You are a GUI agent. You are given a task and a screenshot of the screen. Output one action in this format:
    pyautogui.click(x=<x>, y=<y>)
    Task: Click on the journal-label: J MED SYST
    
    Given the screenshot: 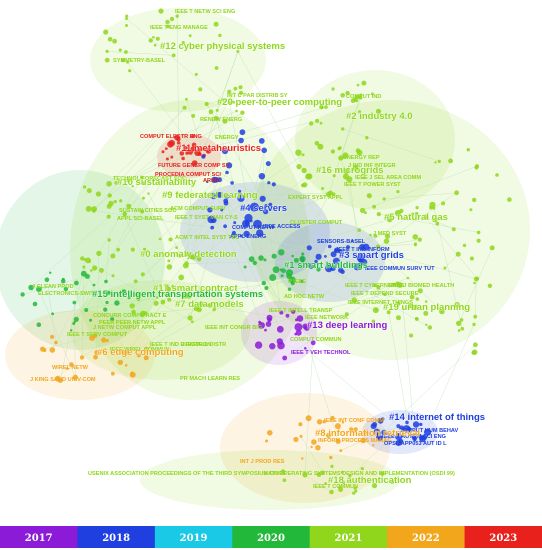 What is the action you would take?
    pyautogui.click(x=390, y=234)
    